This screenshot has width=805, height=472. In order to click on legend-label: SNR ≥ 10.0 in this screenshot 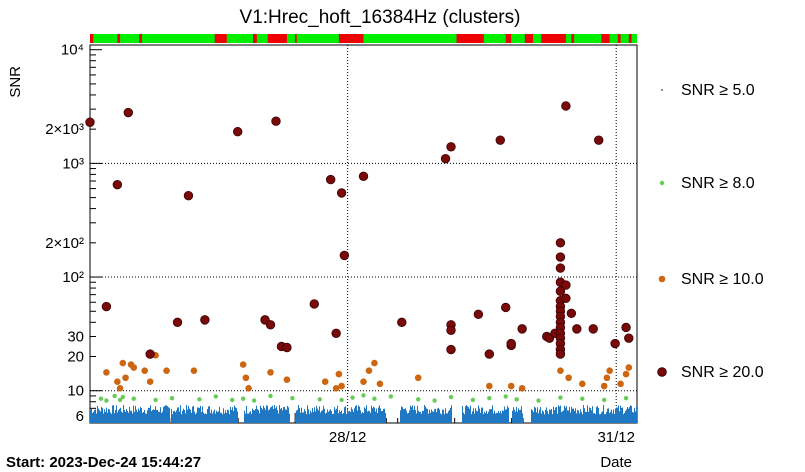, I will do `click(722, 279)`.